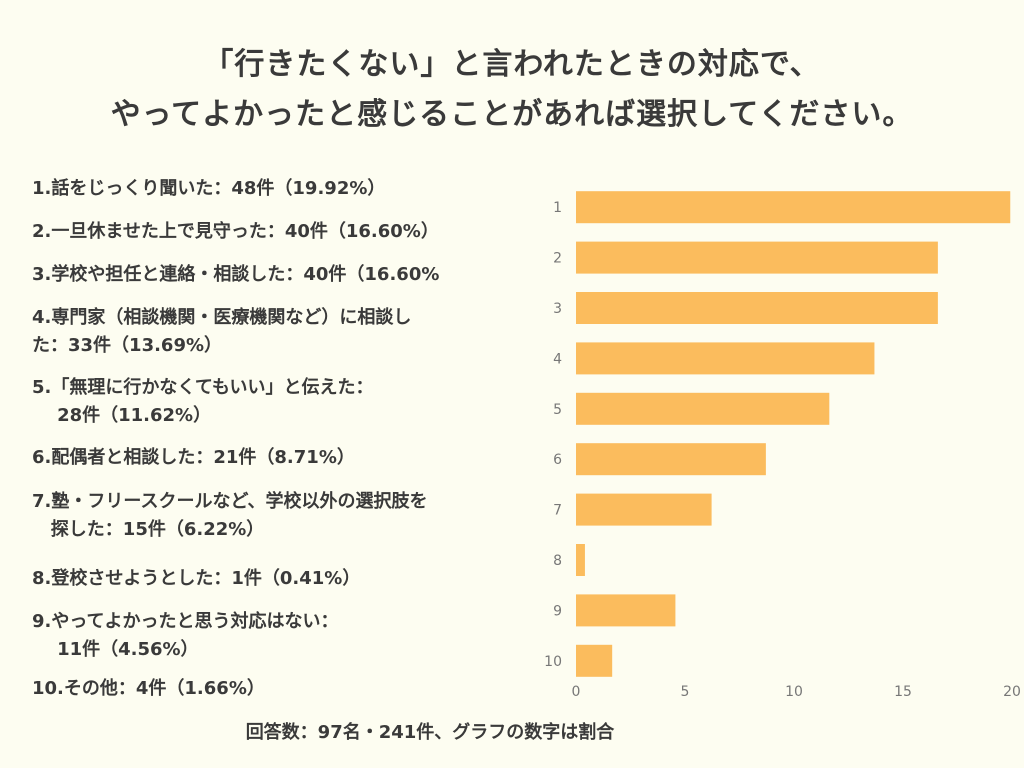 The image size is (1024, 768). Describe the element at coordinates (430, 732) in the screenshot. I see `footer-note: 回答数：97名・241件、グラフの数字は割合` at that location.